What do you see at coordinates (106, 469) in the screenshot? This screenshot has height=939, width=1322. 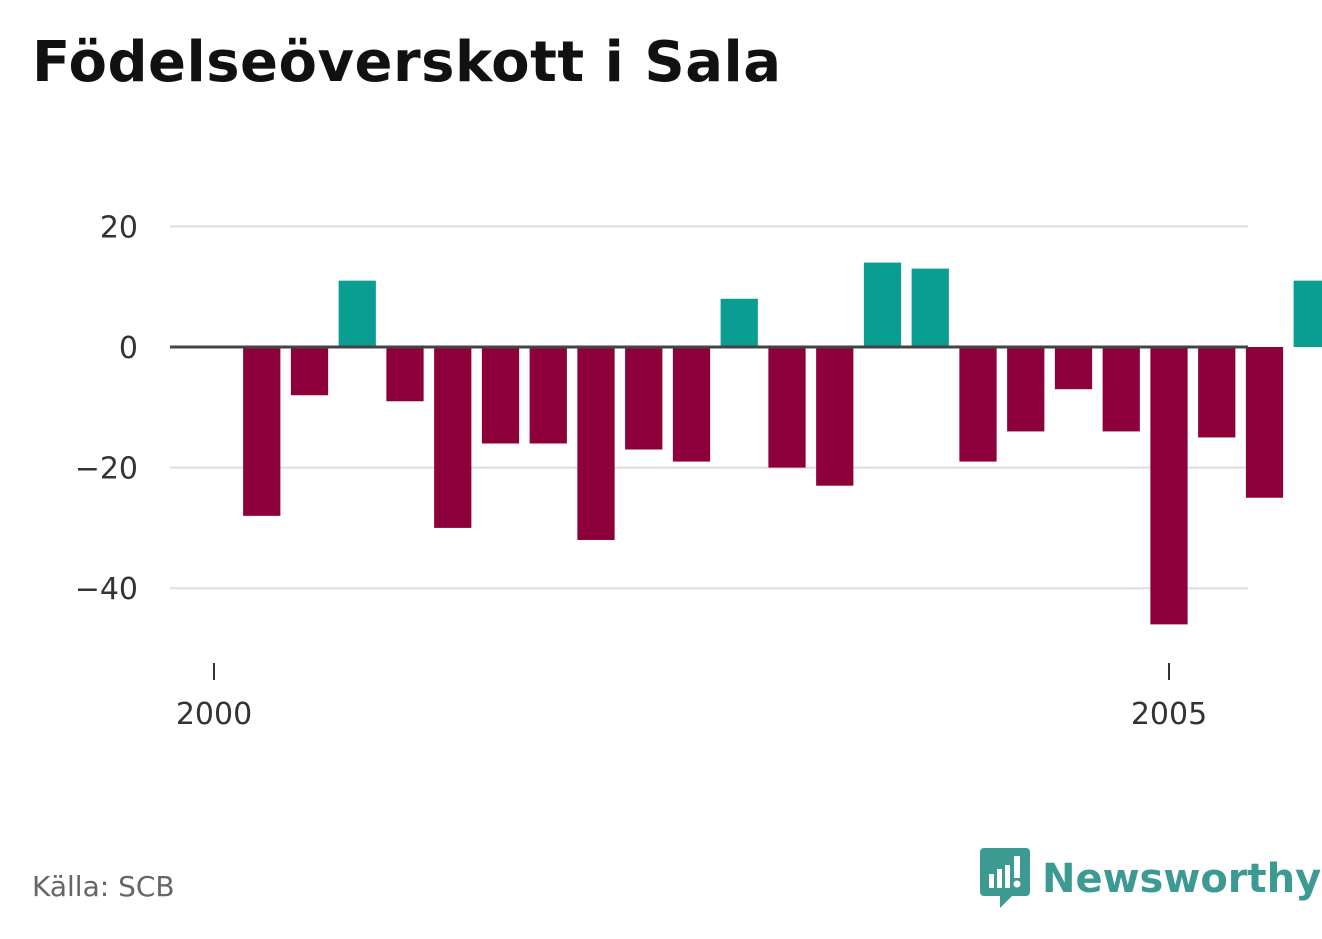 I see `y-tick-label: −20` at bounding box center [106, 469].